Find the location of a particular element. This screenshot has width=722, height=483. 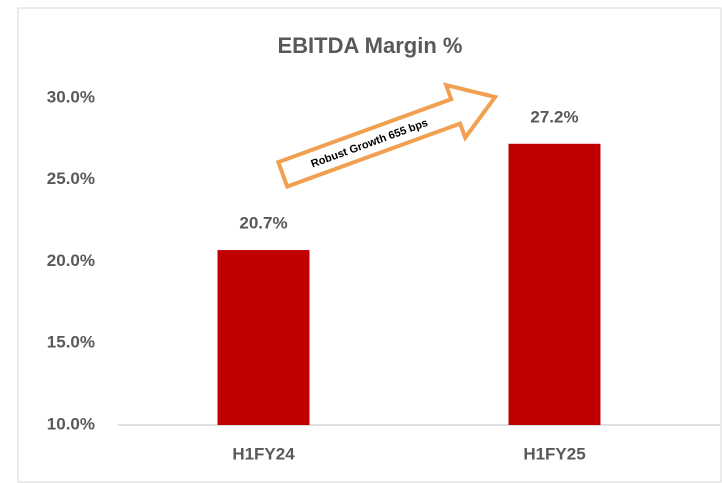

data-label: 27.2% is located at coordinates (554, 116).